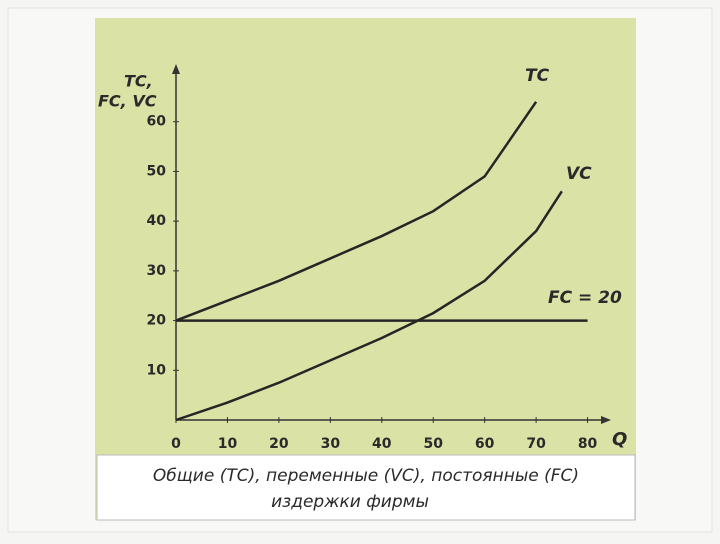  What do you see at coordinates (279, 444) in the screenshot?
I see `x-tick-label: 20` at bounding box center [279, 444].